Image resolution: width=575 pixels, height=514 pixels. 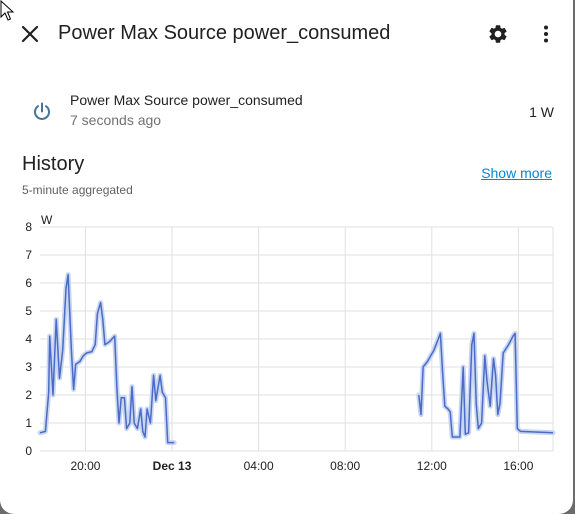 What do you see at coordinates (186, 100) in the screenshot?
I see `entity-name: Power Max Source power_consumed` at bounding box center [186, 100].